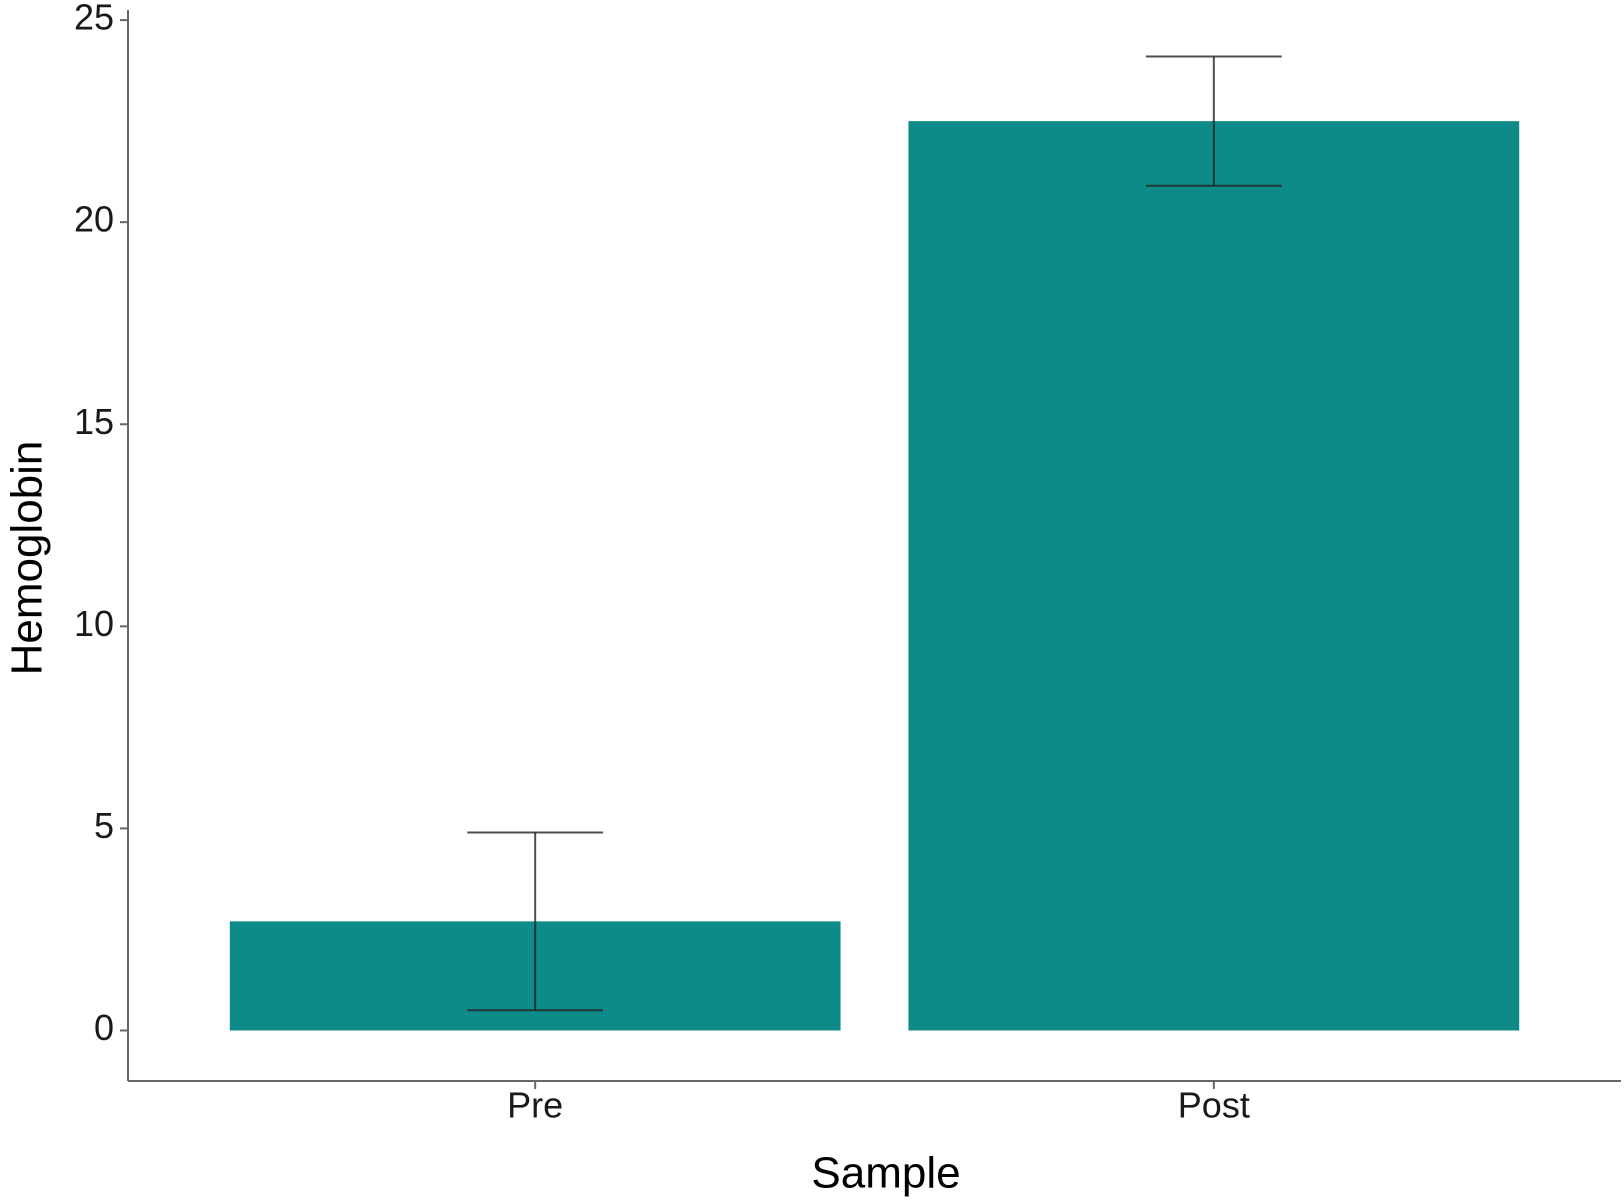 The width and height of the screenshot is (1624, 1203). What do you see at coordinates (1214, 1105) in the screenshot?
I see `x-tick-label: Post` at bounding box center [1214, 1105].